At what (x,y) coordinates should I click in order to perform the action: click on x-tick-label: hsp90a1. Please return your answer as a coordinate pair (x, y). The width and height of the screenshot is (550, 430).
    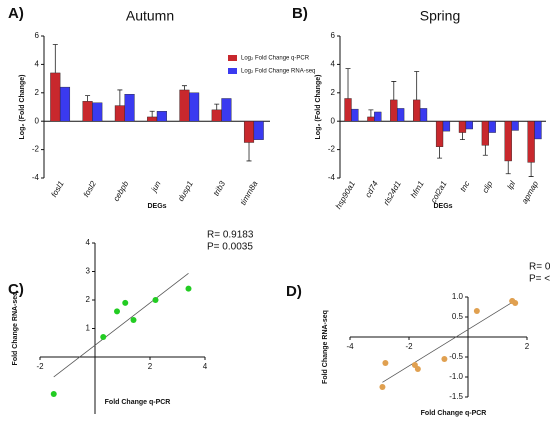
    Looking at the image, I should click on (345, 195).